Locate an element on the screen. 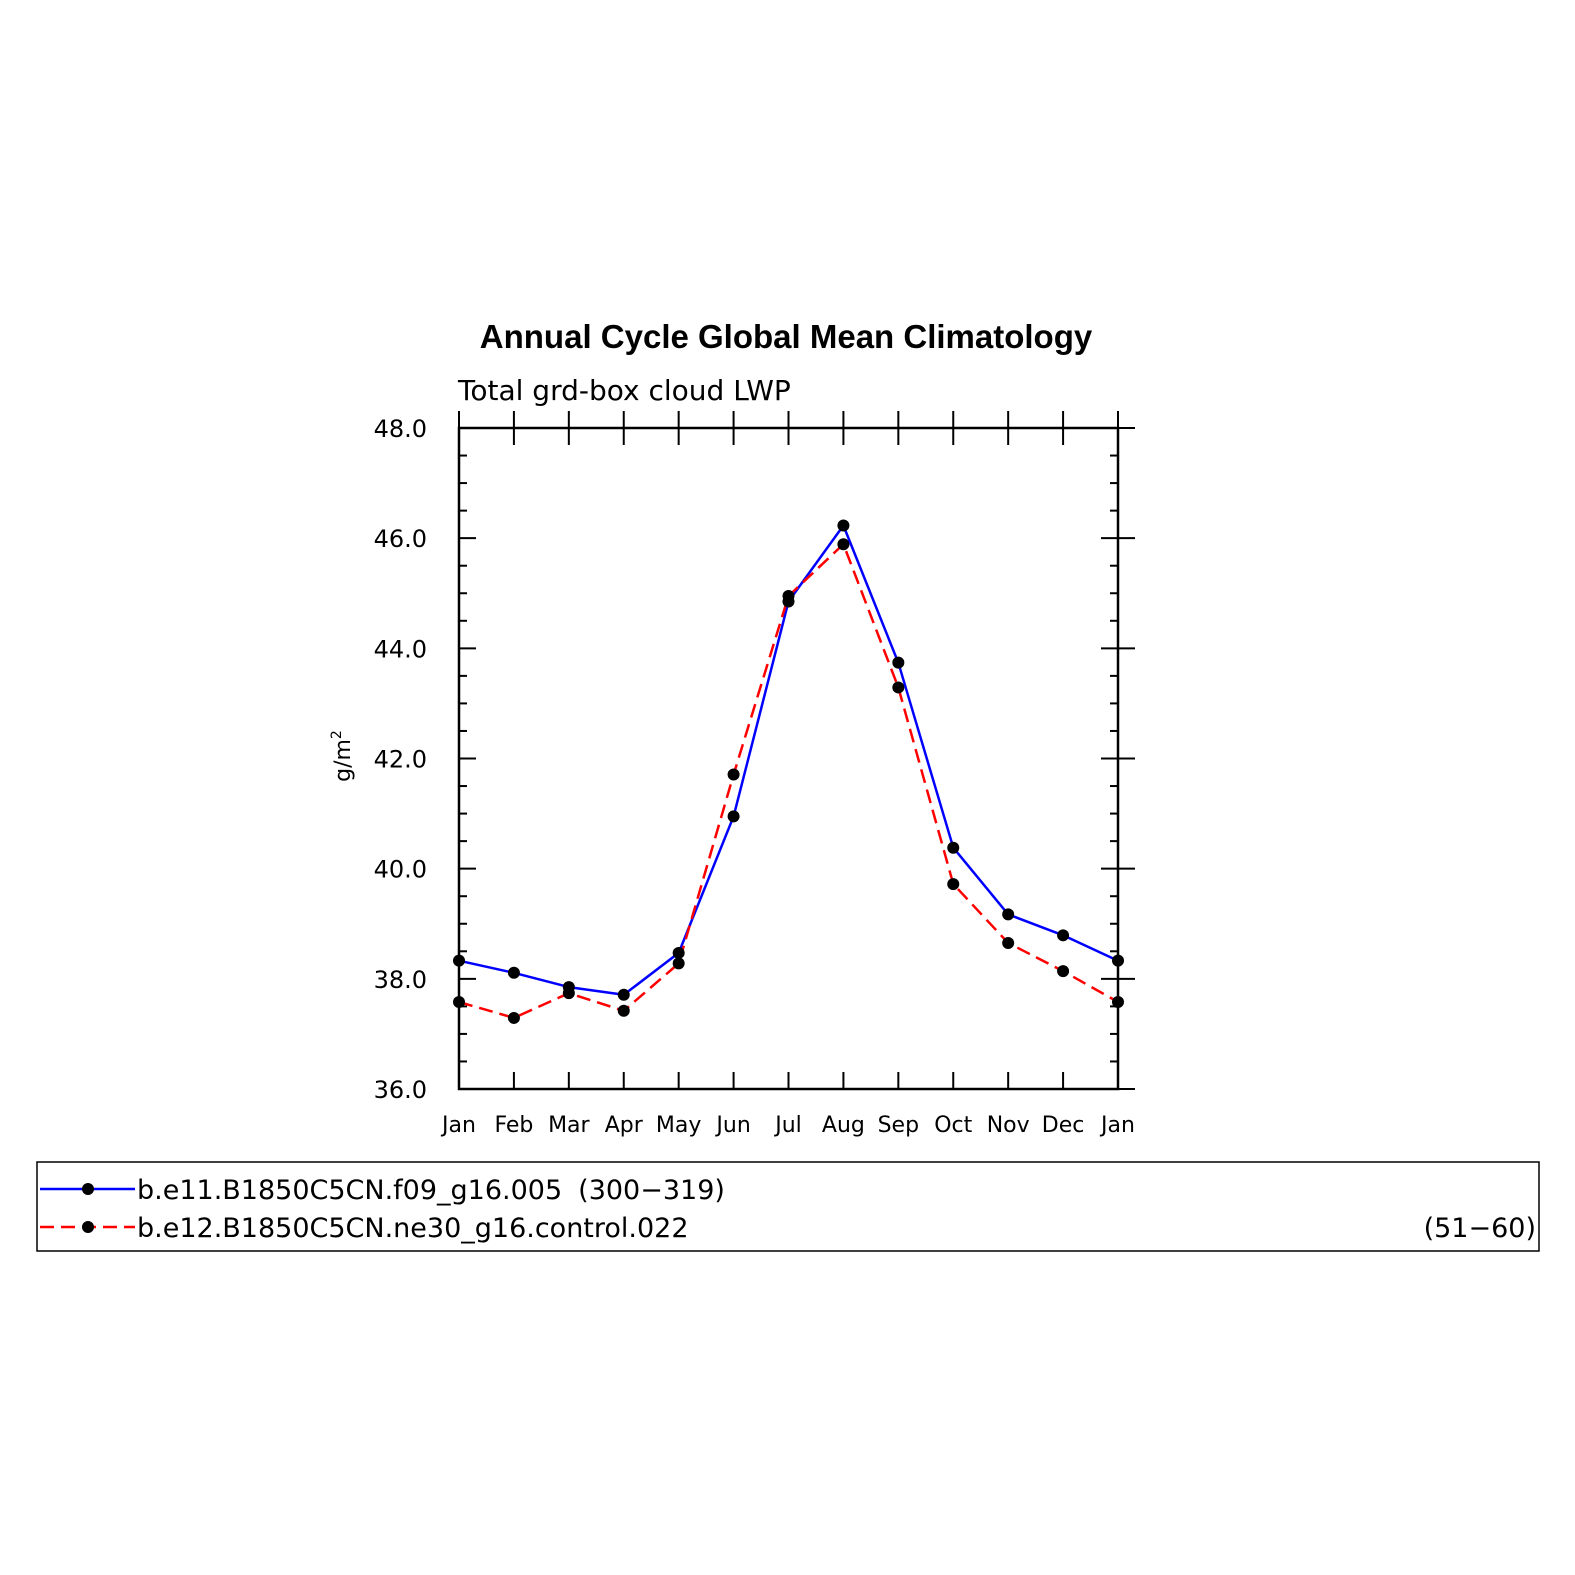 This screenshot has width=1575, height=1575. y-axis-label-unit: g/m is located at coordinates (343, 760).